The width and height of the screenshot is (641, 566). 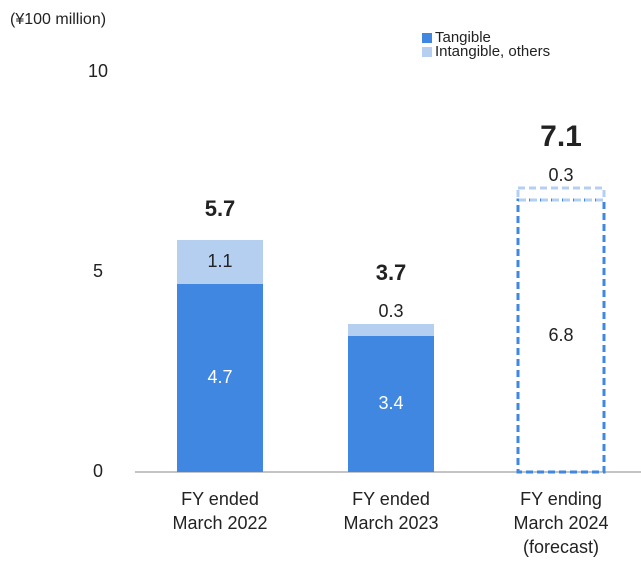 What do you see at coordinates (390, 511) in the screenshot?
I see `x-tick-label: FY ended March 2023` at bounding box center [390, 511].